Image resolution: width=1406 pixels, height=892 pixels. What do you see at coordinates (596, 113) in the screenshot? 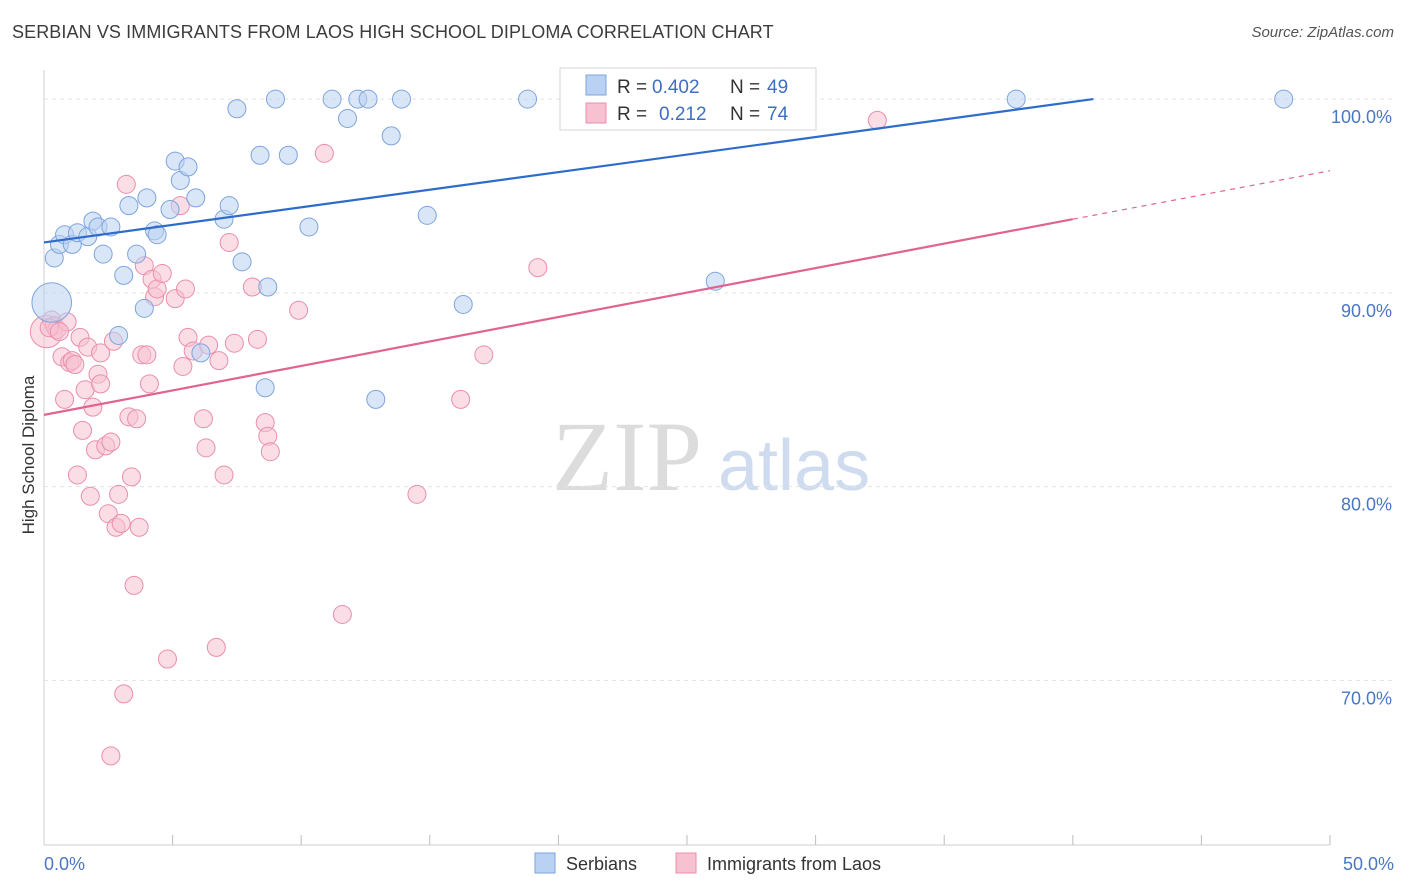
I see `legend-swatch-laos` at bounding box center [596, 113].